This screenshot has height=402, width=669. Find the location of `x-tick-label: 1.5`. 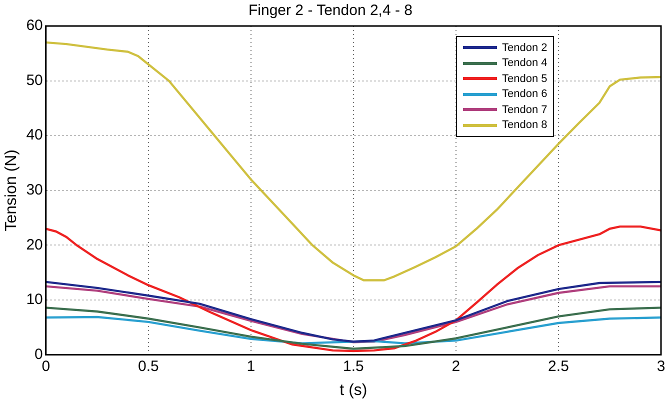

x-tick-label: 1.5 is located at coordinates (353, 366).